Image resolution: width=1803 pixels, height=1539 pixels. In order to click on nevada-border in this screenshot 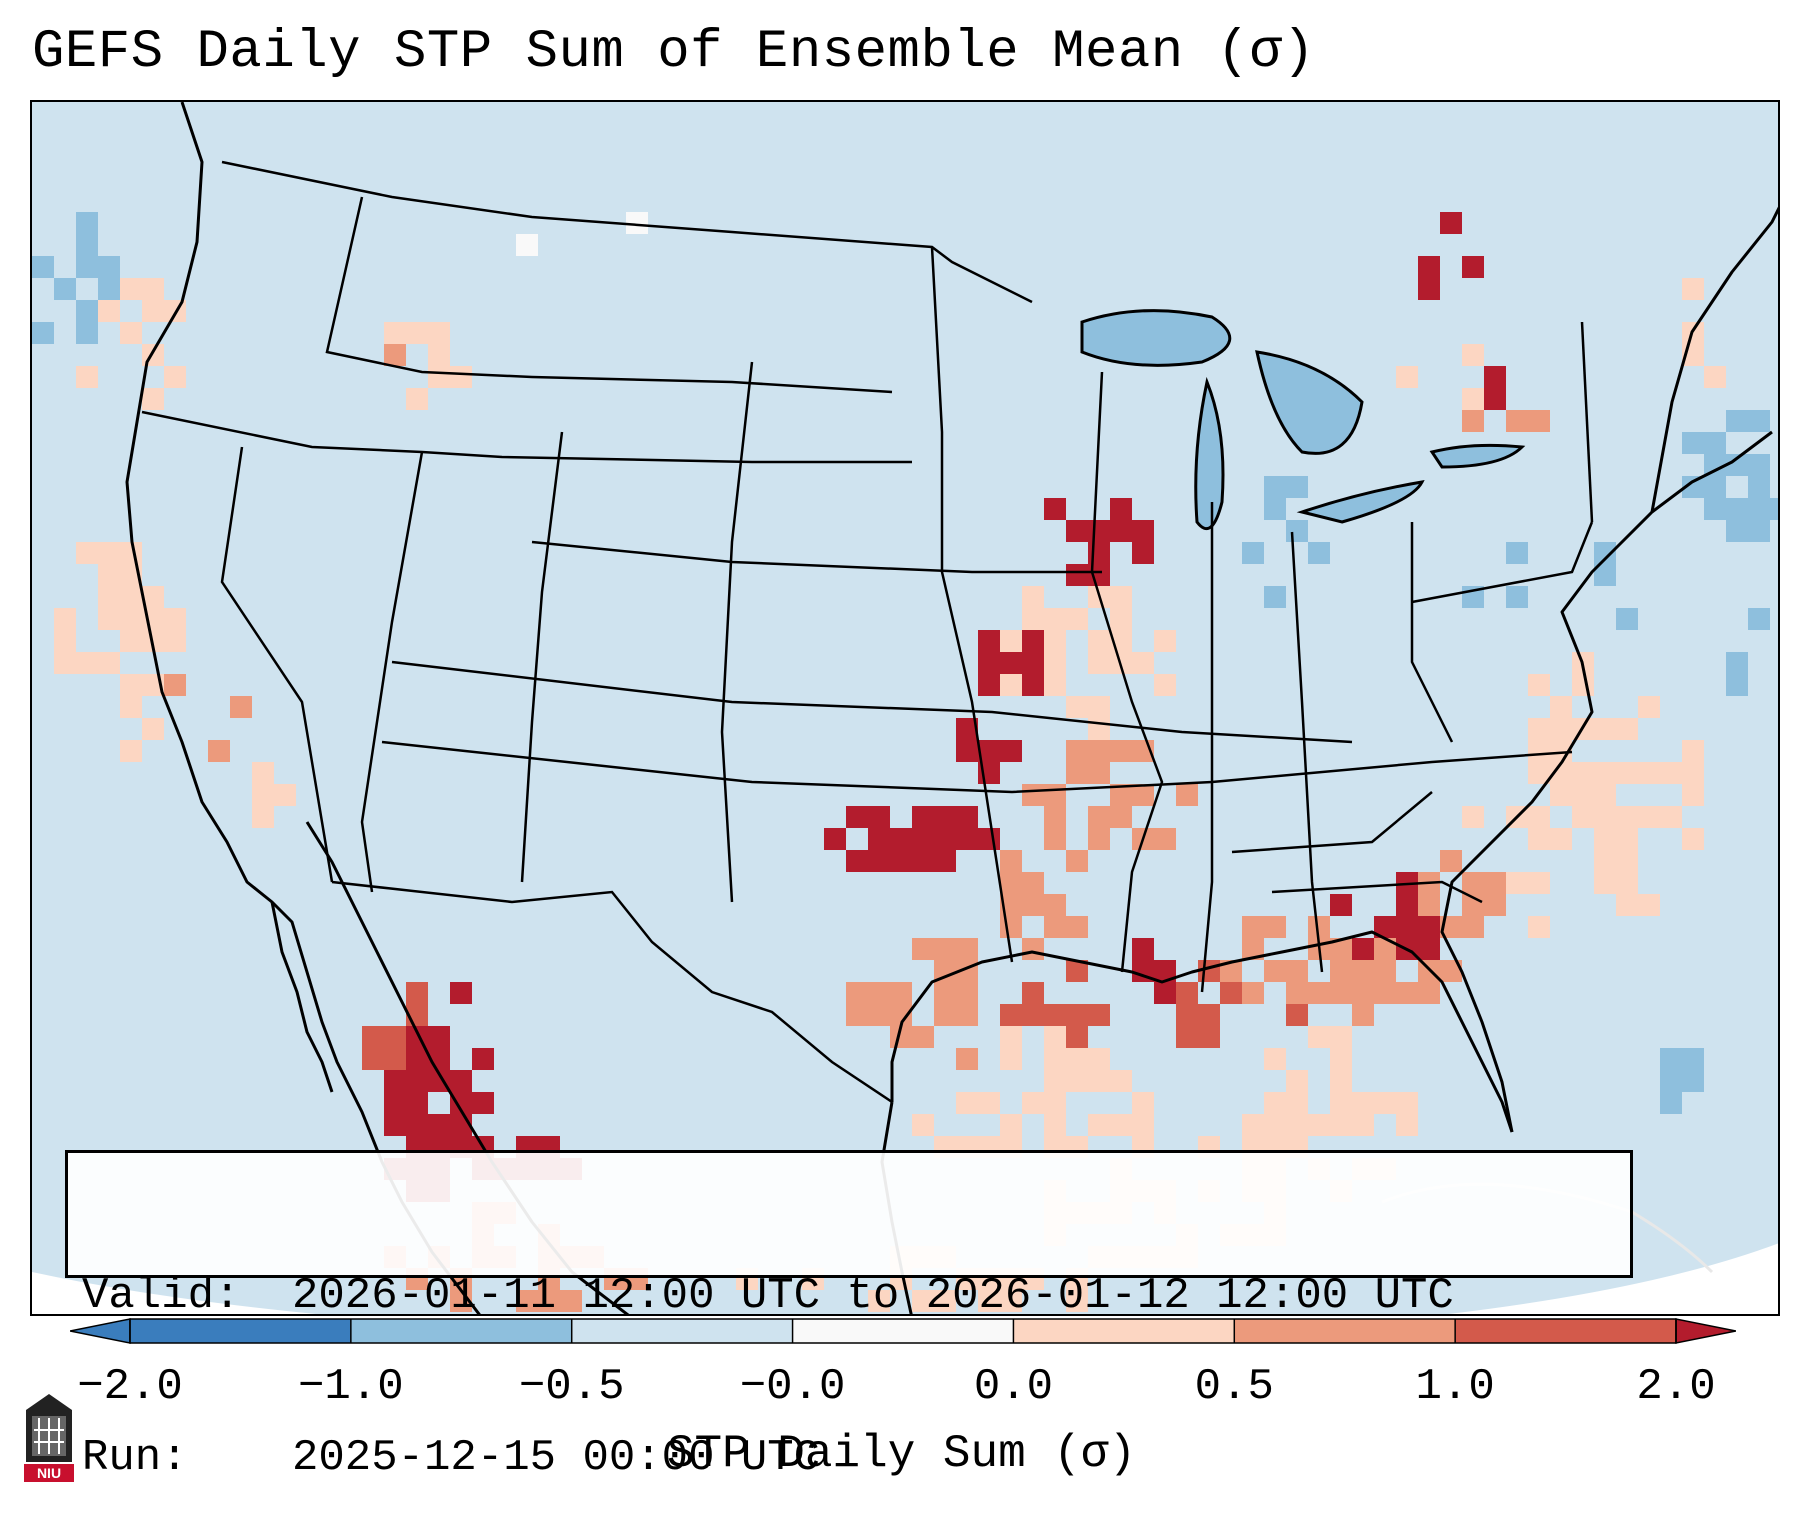, I will do `click(277, 664)`.